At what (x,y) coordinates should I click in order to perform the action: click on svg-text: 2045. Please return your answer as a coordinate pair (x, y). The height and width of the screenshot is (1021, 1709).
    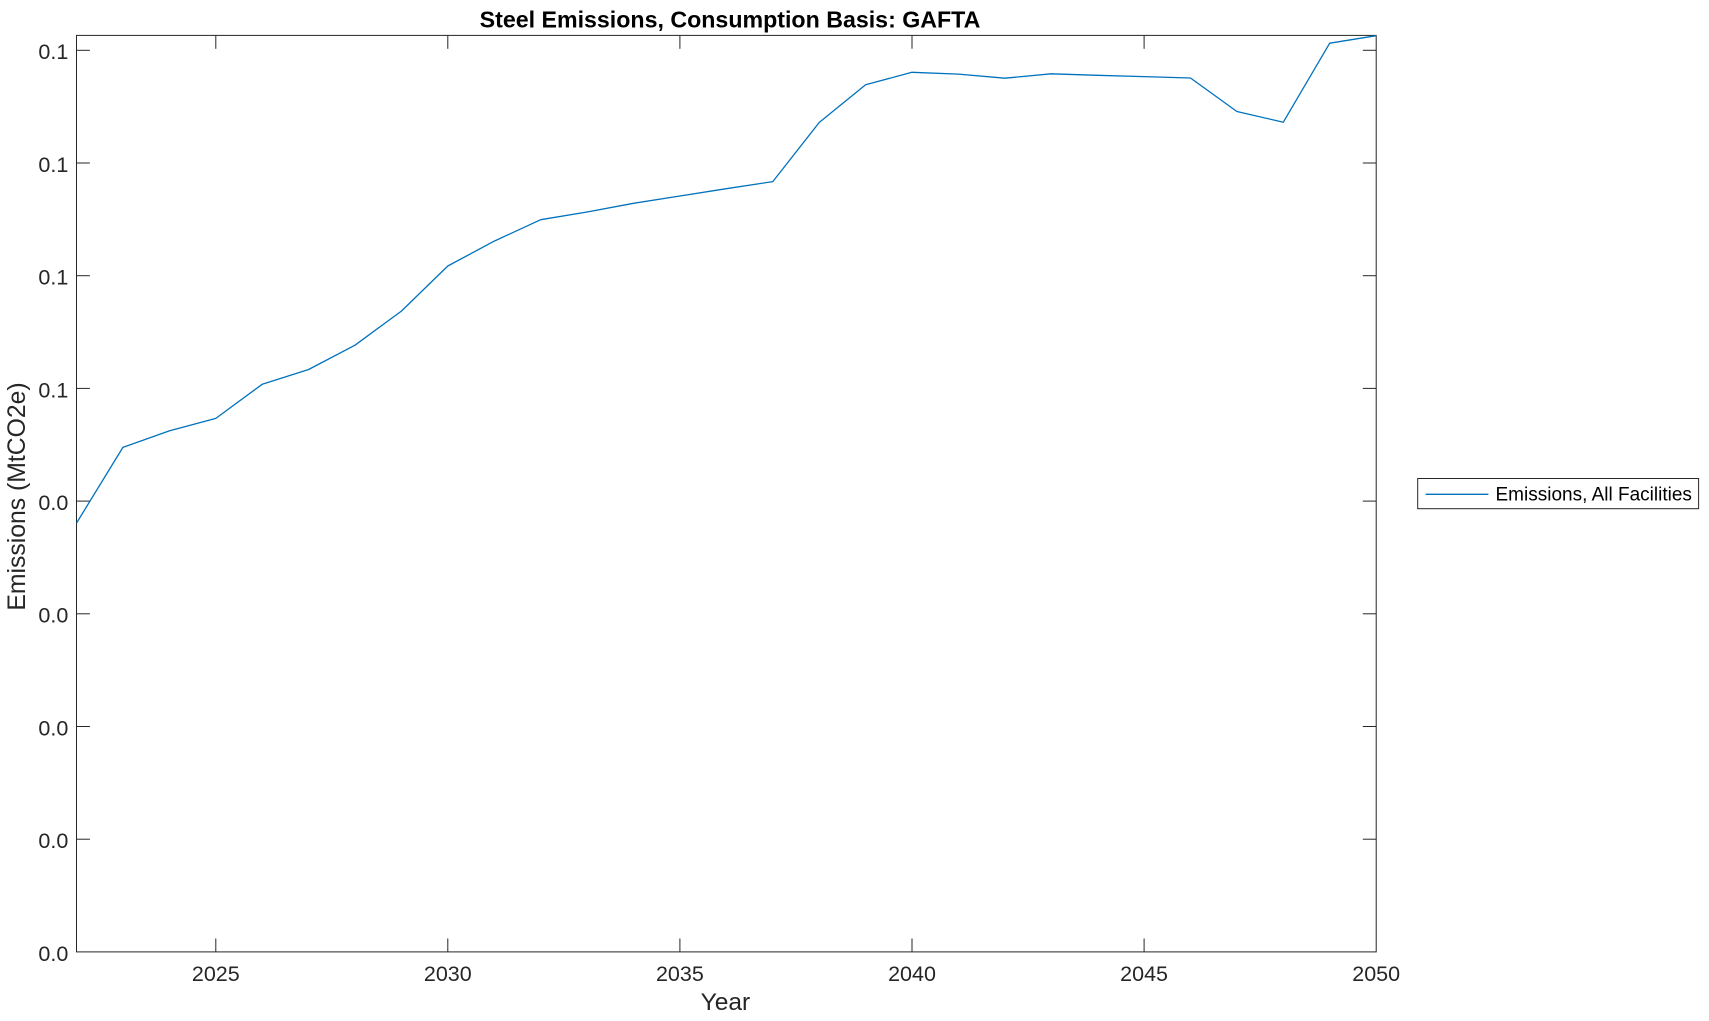
    Looking at the image, I should click on (1144, 974).